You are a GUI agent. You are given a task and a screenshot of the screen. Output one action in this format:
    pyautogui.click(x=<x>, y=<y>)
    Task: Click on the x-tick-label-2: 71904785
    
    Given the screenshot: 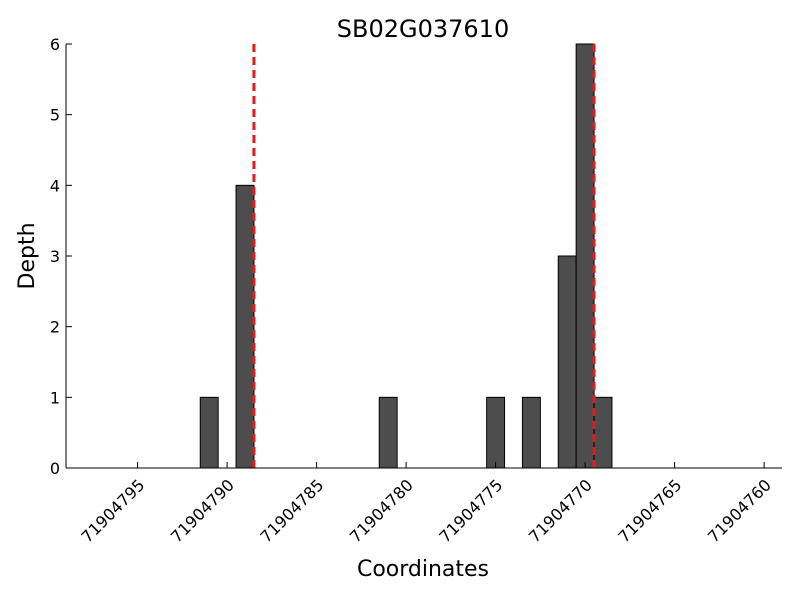 What is the action you would take?
    pyautogui.click(x=291, y=510)
    